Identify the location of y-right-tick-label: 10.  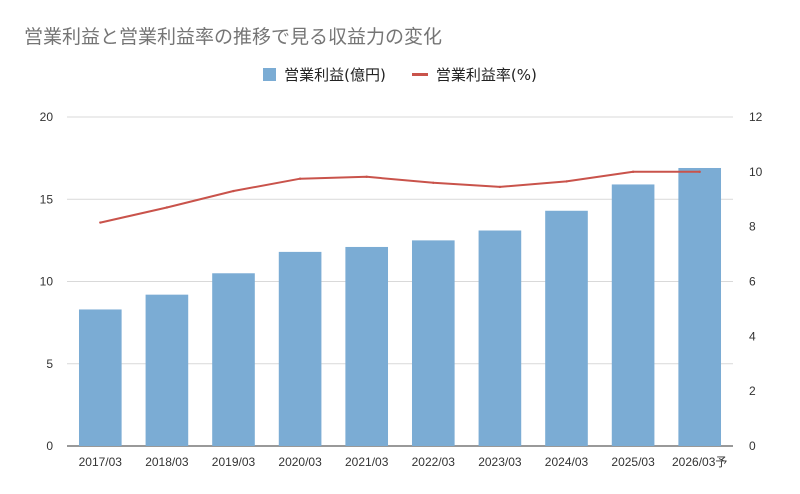
(756, 172).